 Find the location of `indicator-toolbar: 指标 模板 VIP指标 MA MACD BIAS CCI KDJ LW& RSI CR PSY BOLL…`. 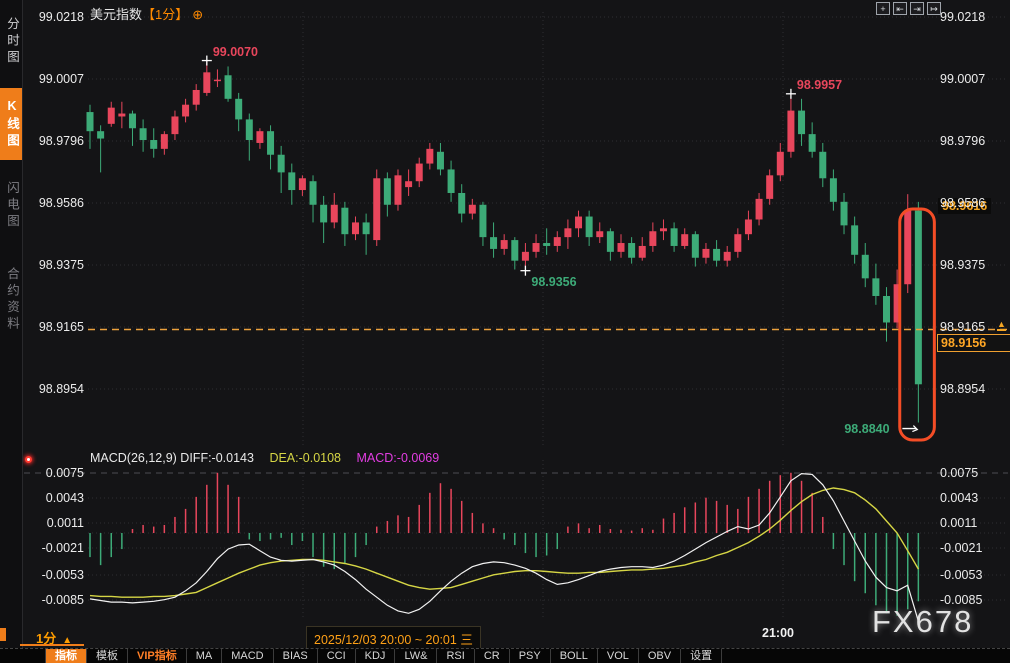

indicator-toolbar: 指标 模板 VIP指标 MA MACD BIAS CCI KDJ LW& RSI CR PSY BOLL… is located at coordinates (505, 655).